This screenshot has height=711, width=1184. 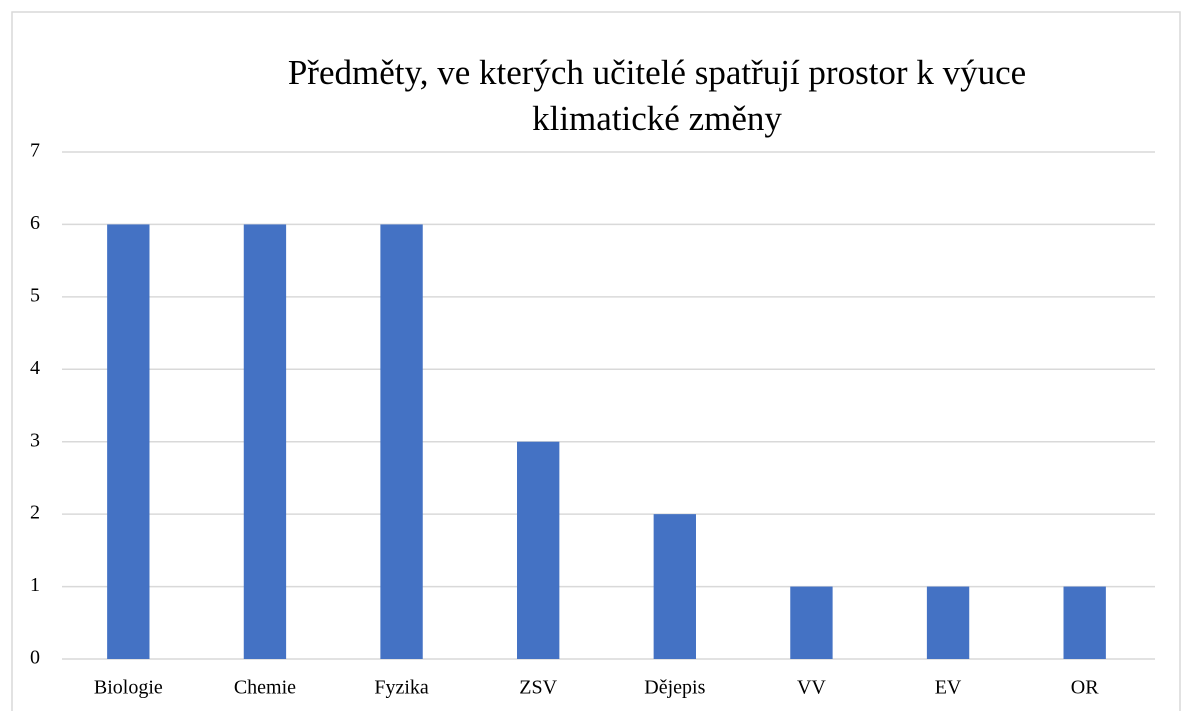 What do you see at coordinates (35, 658) in the screenshot?
I see `y-tick-label: 0` at bounding box center [35, 658].